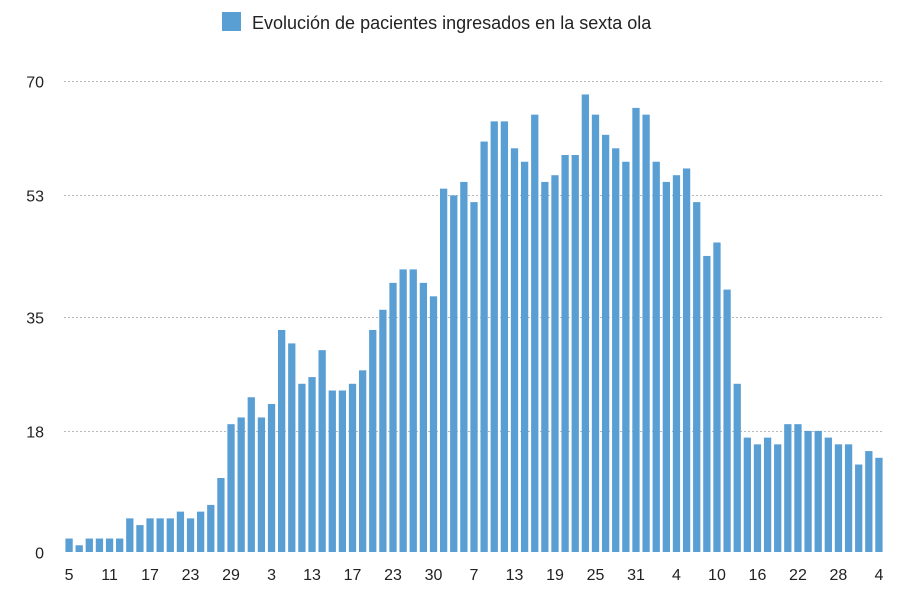 Image resolution: width=900 pixels, height=594 pixels. Describe the element at coordinates (35, 433) in the screenshot. I see `y-tick-label: 18` at that location.